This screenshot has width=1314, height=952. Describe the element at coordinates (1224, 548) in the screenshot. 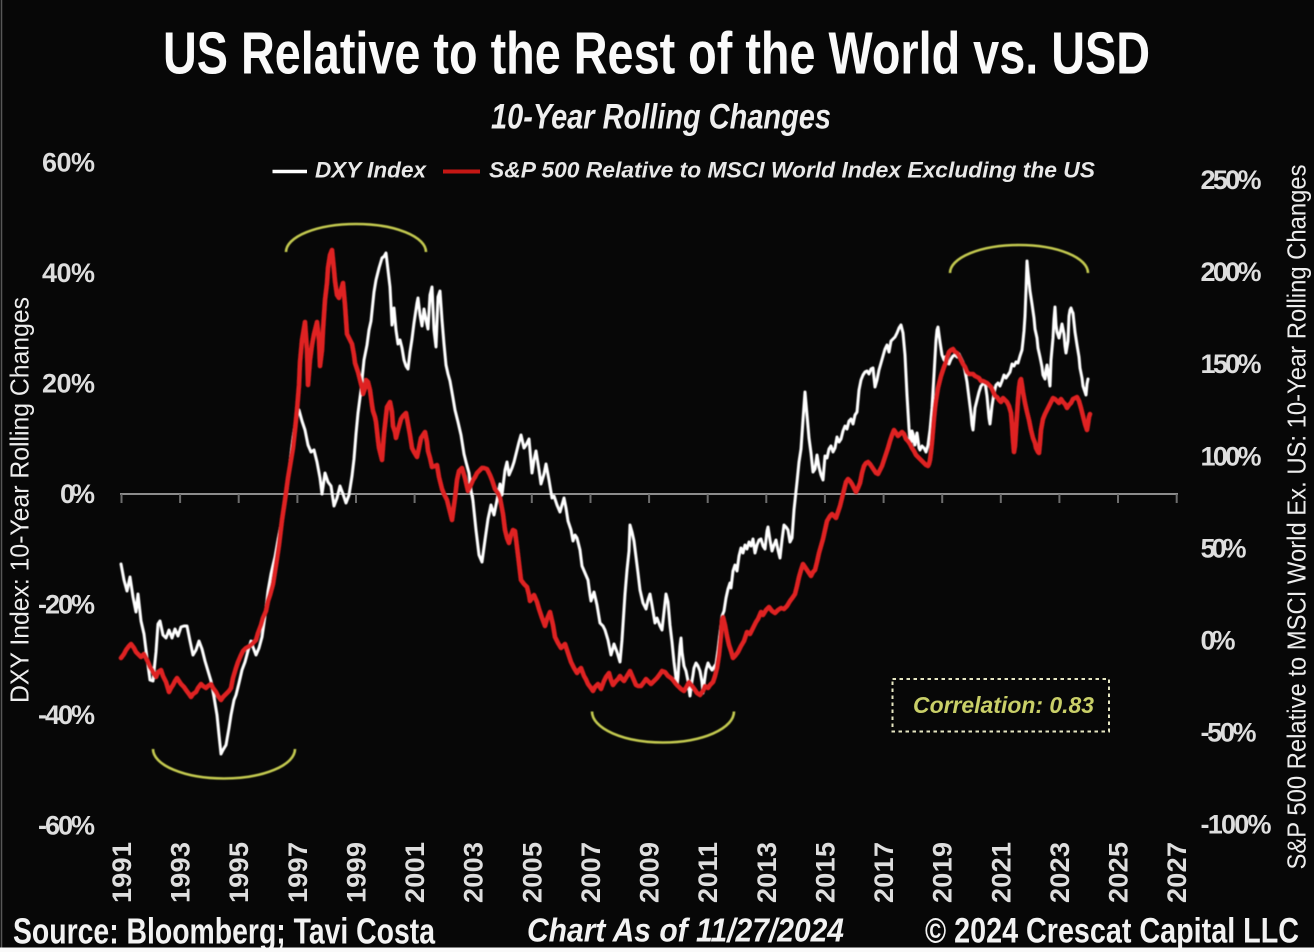

I see `svg-text: 50%` at that location.